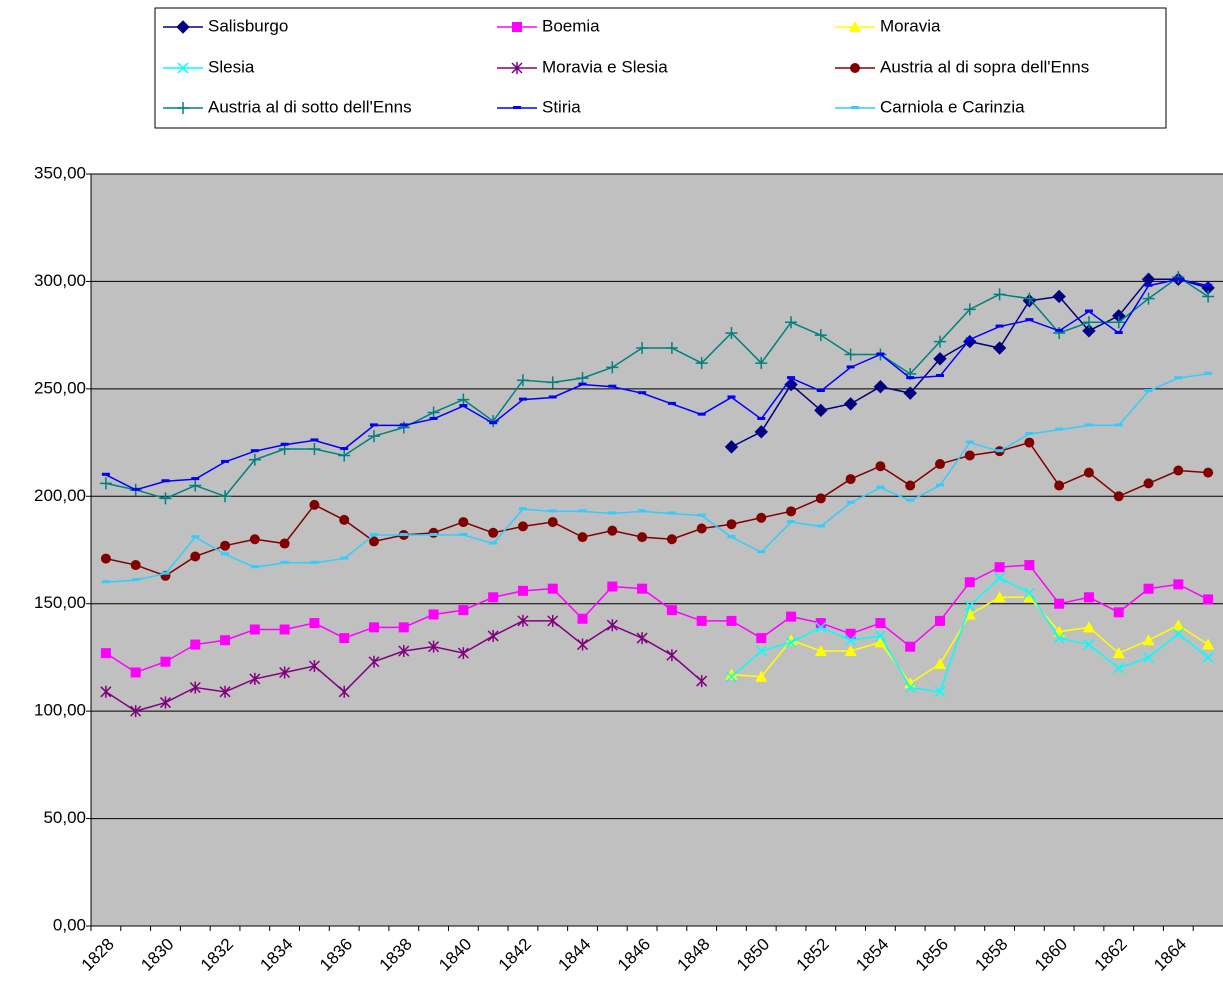 The image size is (1223, 994). What do you see at coordinates (60, 280) in the screenshot?
I see `y-tick-label: 300,00` at bounding box center [60, 280].